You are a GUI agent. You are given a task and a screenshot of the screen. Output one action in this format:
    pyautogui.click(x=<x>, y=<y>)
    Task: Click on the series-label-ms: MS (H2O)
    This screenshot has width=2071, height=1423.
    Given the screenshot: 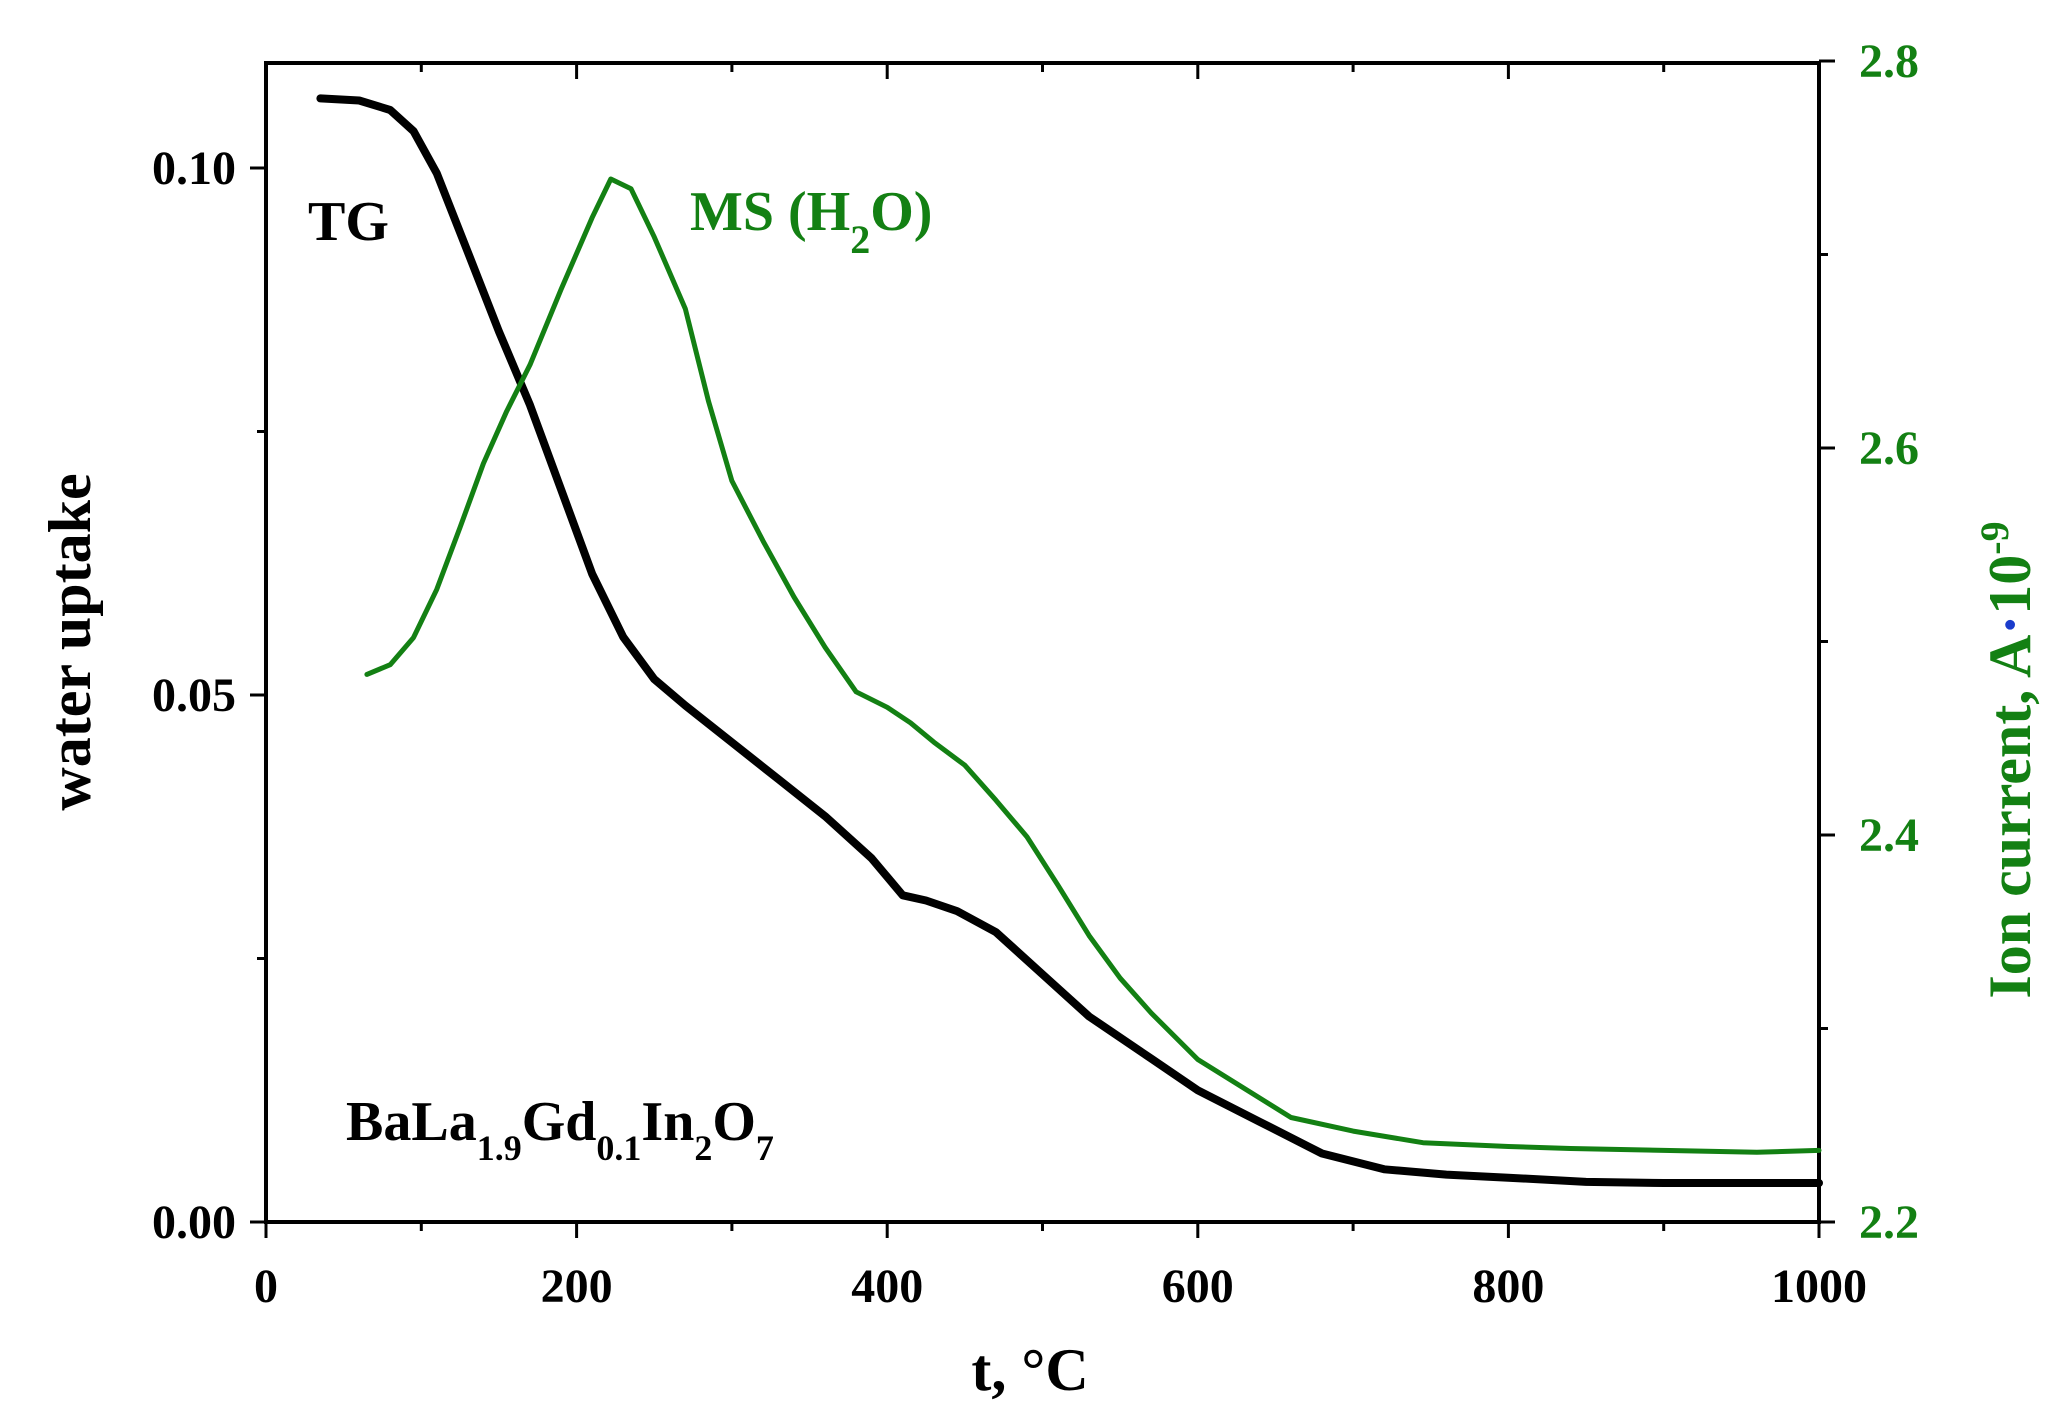 What is the action you would take?
    pyautogui.click(x=811, y=221)
    